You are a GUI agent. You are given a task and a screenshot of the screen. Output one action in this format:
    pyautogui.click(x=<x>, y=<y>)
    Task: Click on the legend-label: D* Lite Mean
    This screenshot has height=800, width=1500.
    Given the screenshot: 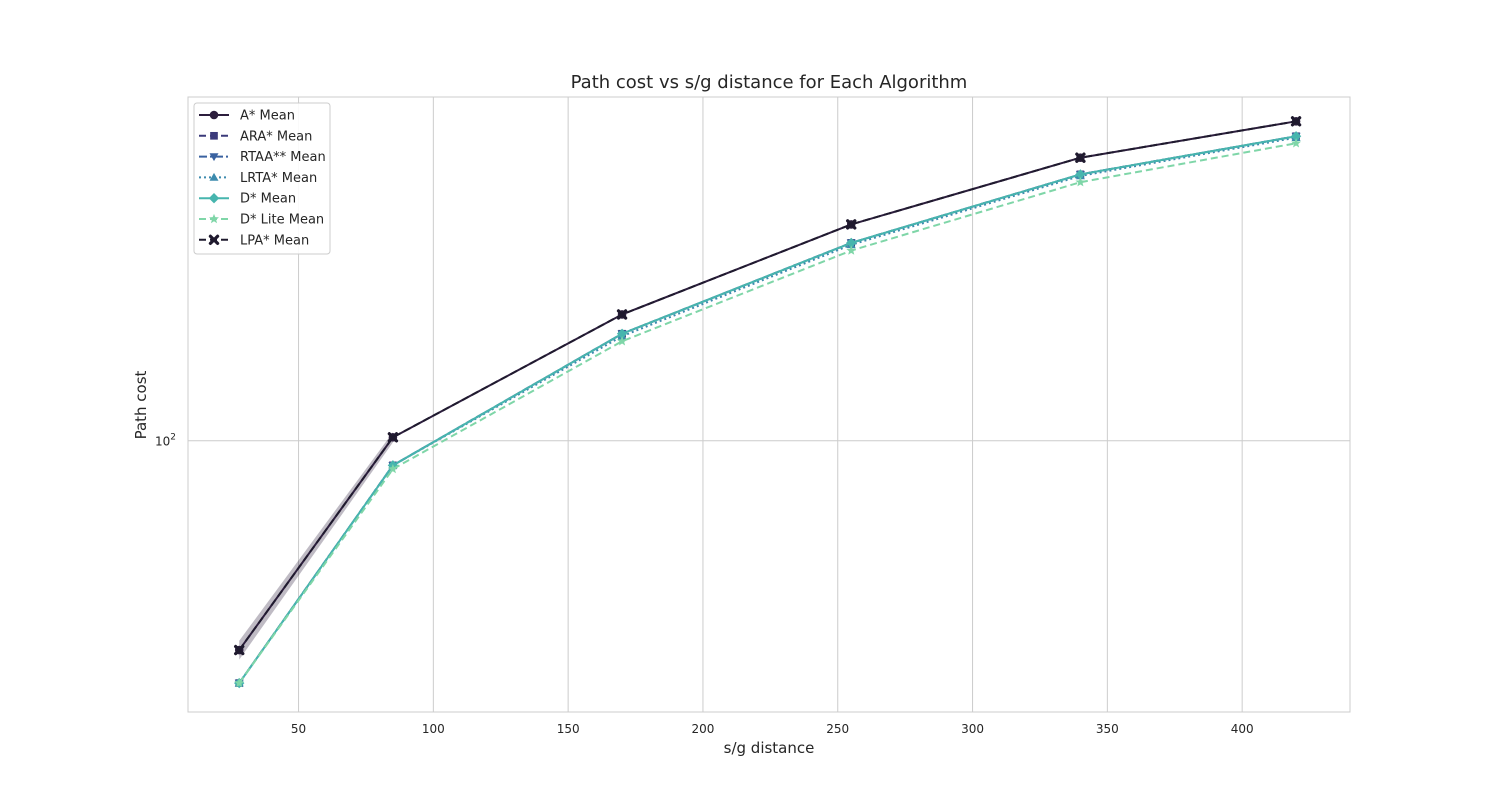 What is the action you would take?
    pyautogui.click(x=282, y=220)
    